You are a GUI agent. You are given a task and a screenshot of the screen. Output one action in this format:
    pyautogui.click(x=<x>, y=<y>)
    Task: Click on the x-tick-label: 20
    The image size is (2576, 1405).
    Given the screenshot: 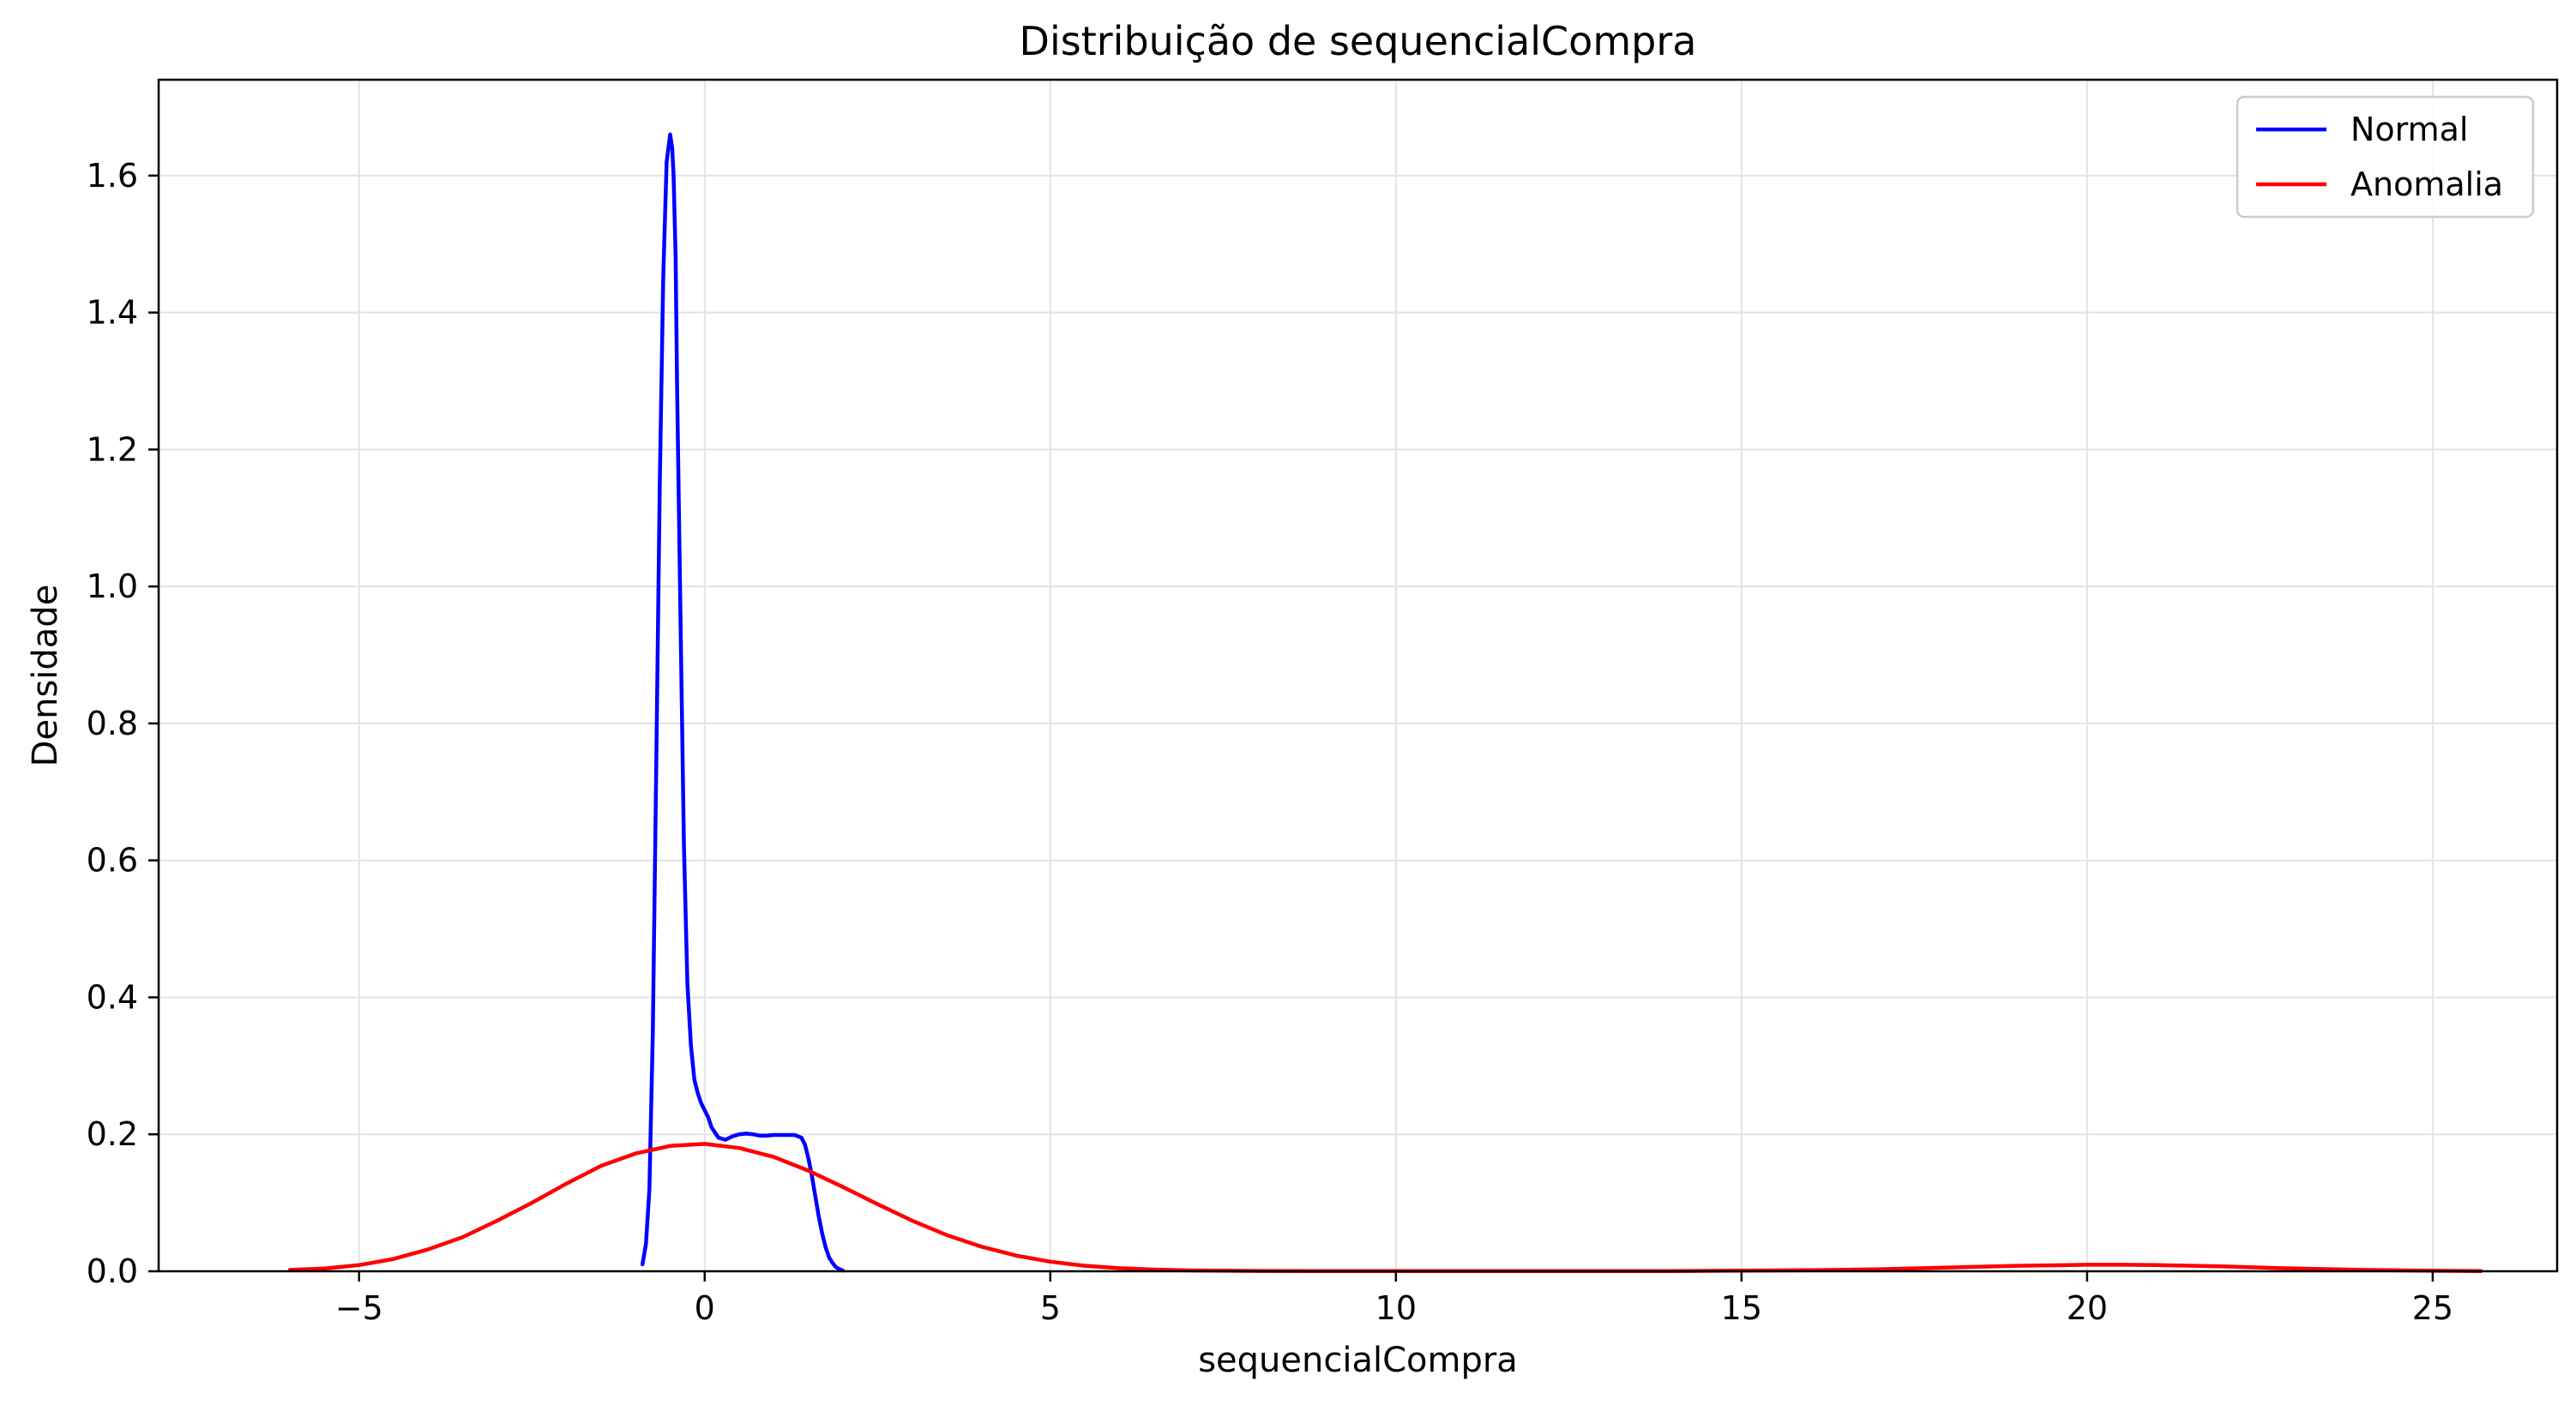 What is the action you would take?
    pyautogui.click(x=2087, y=1308)
    